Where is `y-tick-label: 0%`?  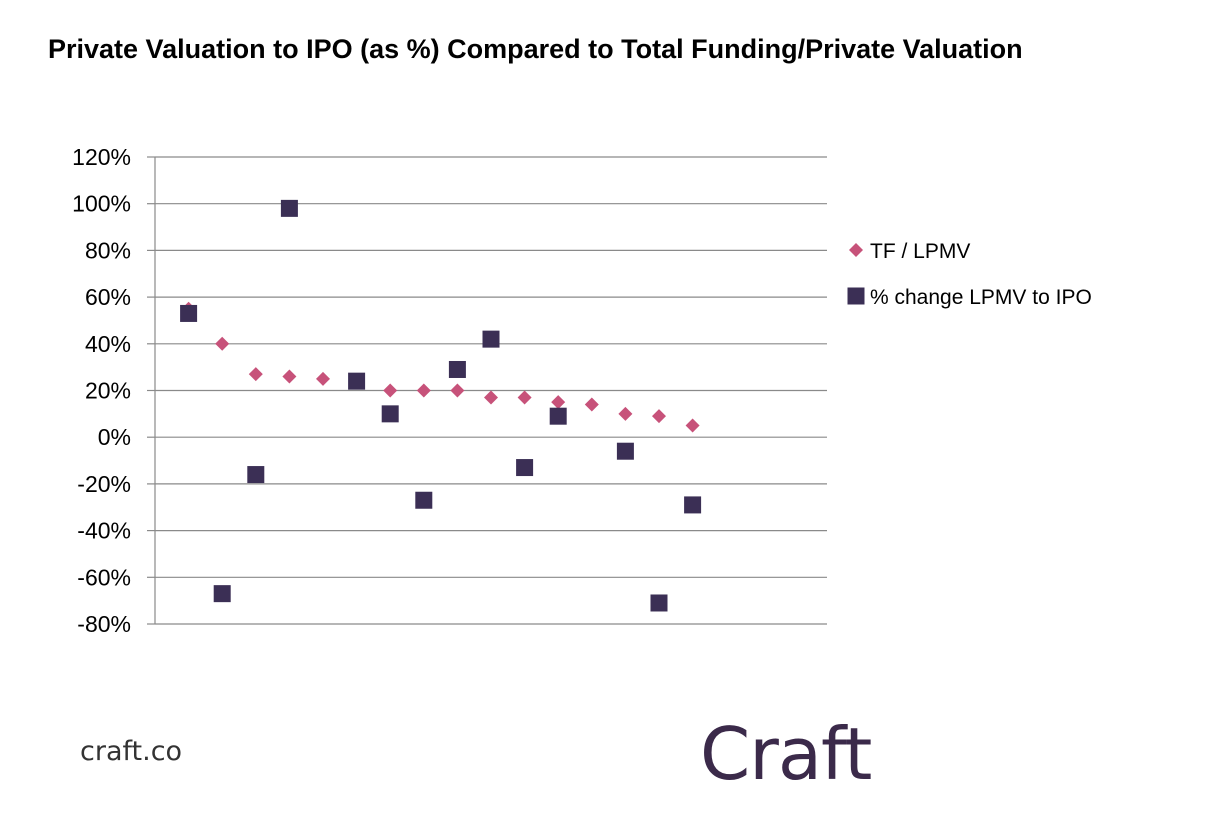
y-tick-label: 0% is located at coordinates (114, 437).